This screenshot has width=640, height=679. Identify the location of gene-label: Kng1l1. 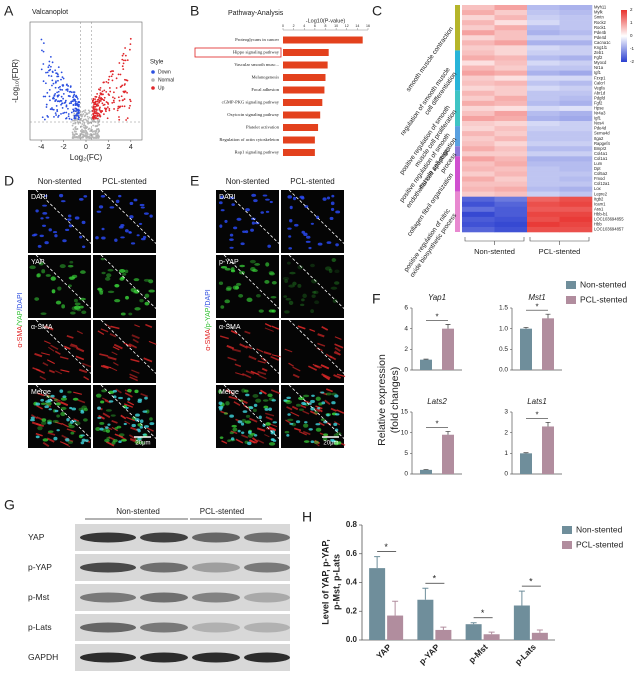
(601, 47).